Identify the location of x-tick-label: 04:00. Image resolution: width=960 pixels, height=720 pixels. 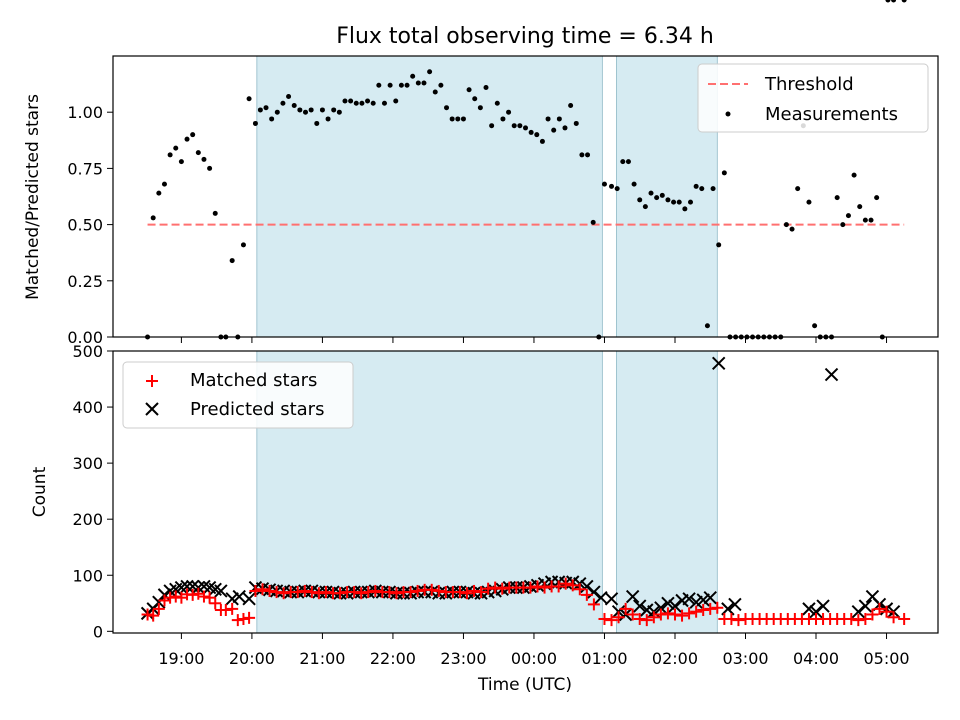
(816, 658).